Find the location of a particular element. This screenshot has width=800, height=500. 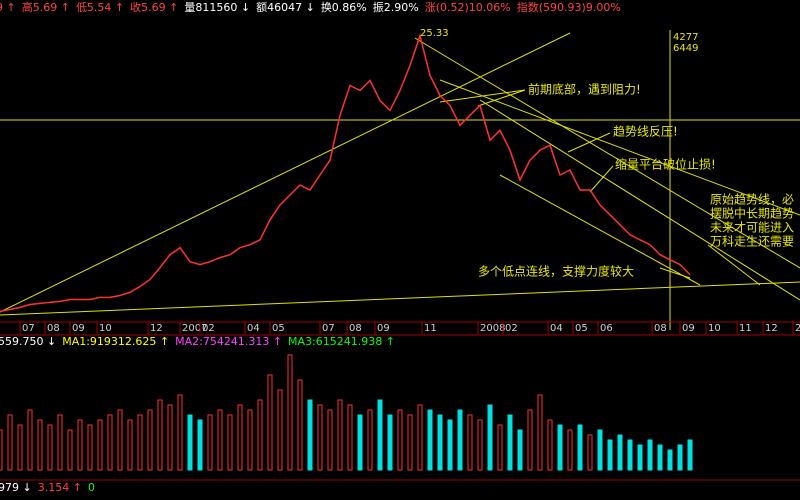

annotation: 摆脱中长期趋势 is located at coordinates (752, 213).